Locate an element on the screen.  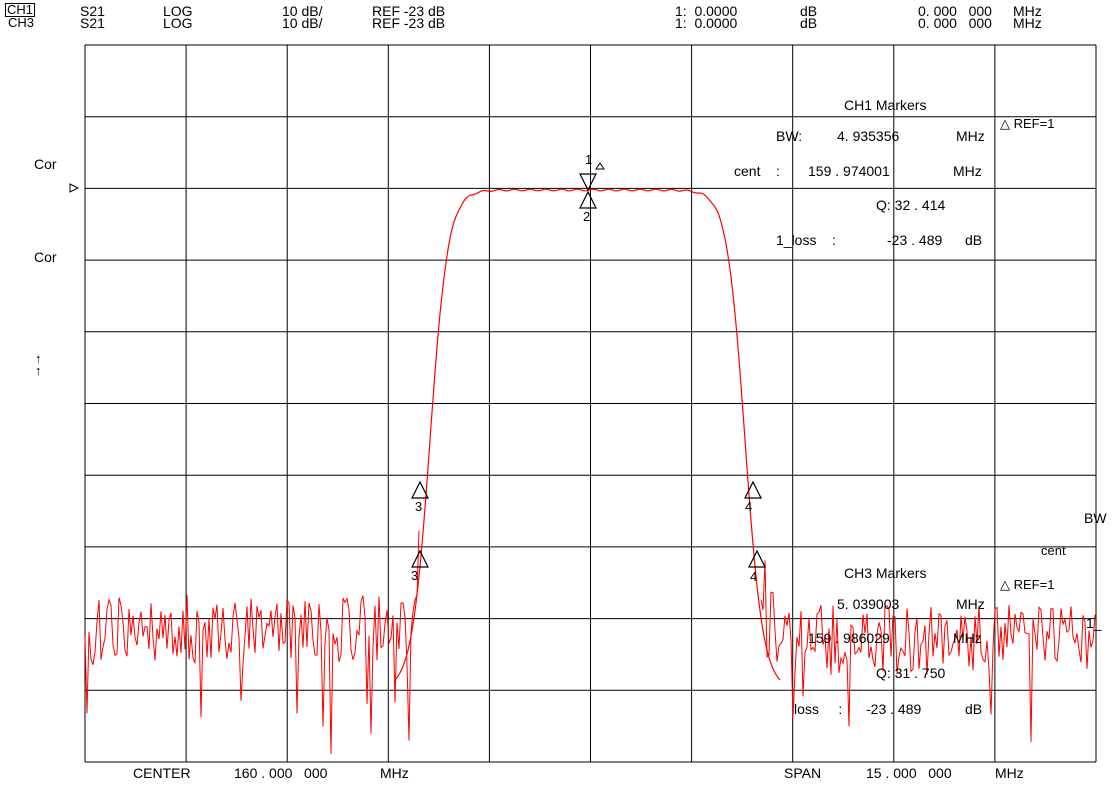
ch1-markers-title: CH1 Markers is located at coordinates (885, 105).